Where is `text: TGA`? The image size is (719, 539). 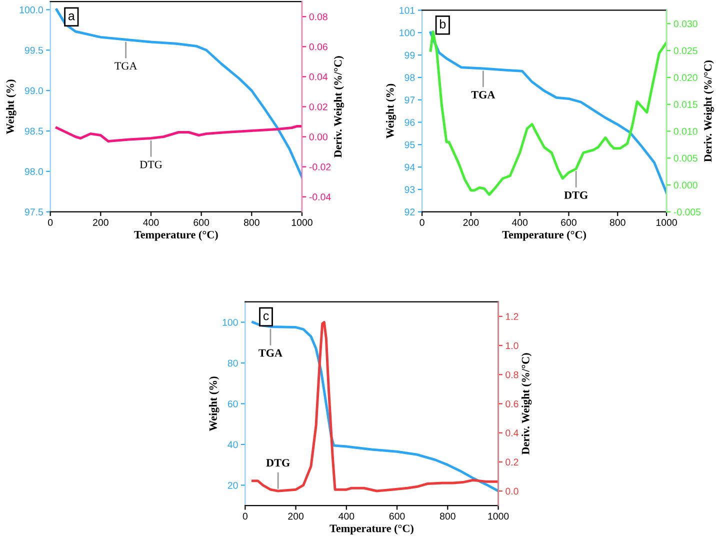 text: TGA is located at coordinates (270, 353).